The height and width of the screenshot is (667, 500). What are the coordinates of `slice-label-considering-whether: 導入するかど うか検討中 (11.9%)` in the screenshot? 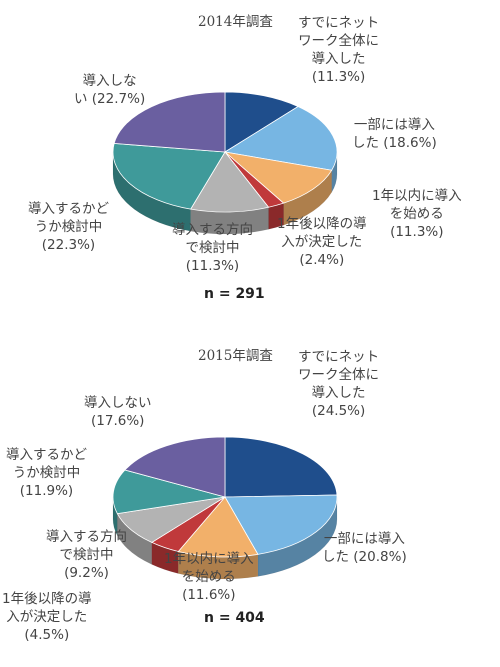 It's located at (46, 473).